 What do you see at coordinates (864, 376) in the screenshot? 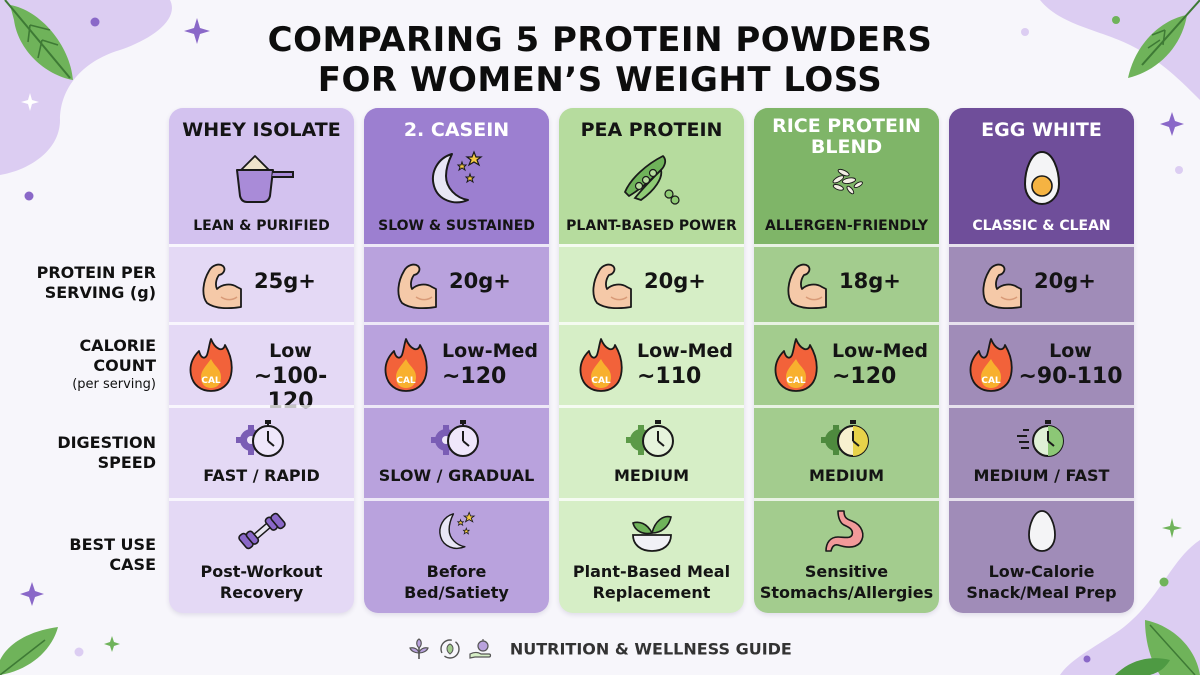
I see `calorie-range: ~120` at bounding box center [864, 376].